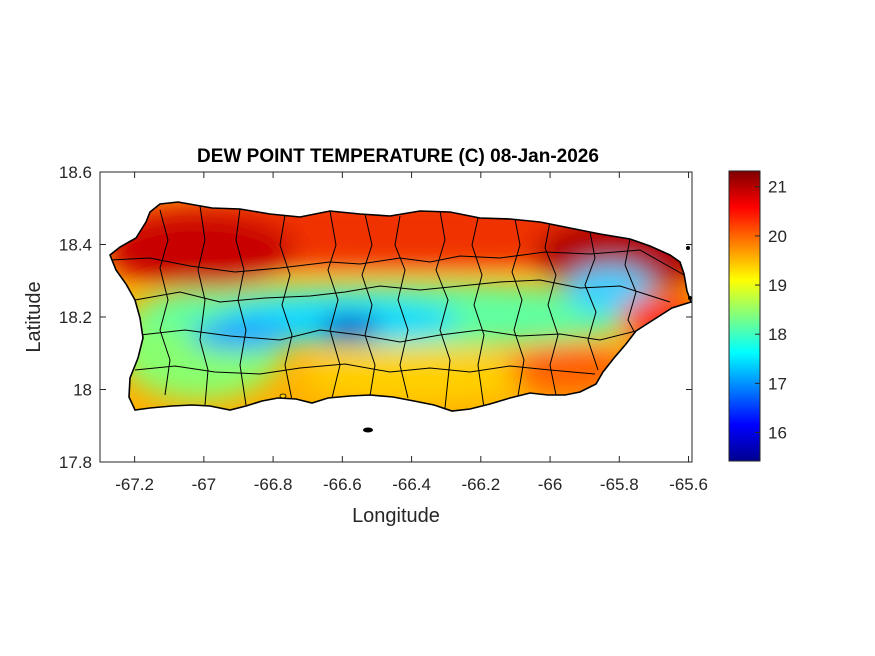 This screenshot has width=875, height=656. I want to click on islet-south, so click(368, 430).